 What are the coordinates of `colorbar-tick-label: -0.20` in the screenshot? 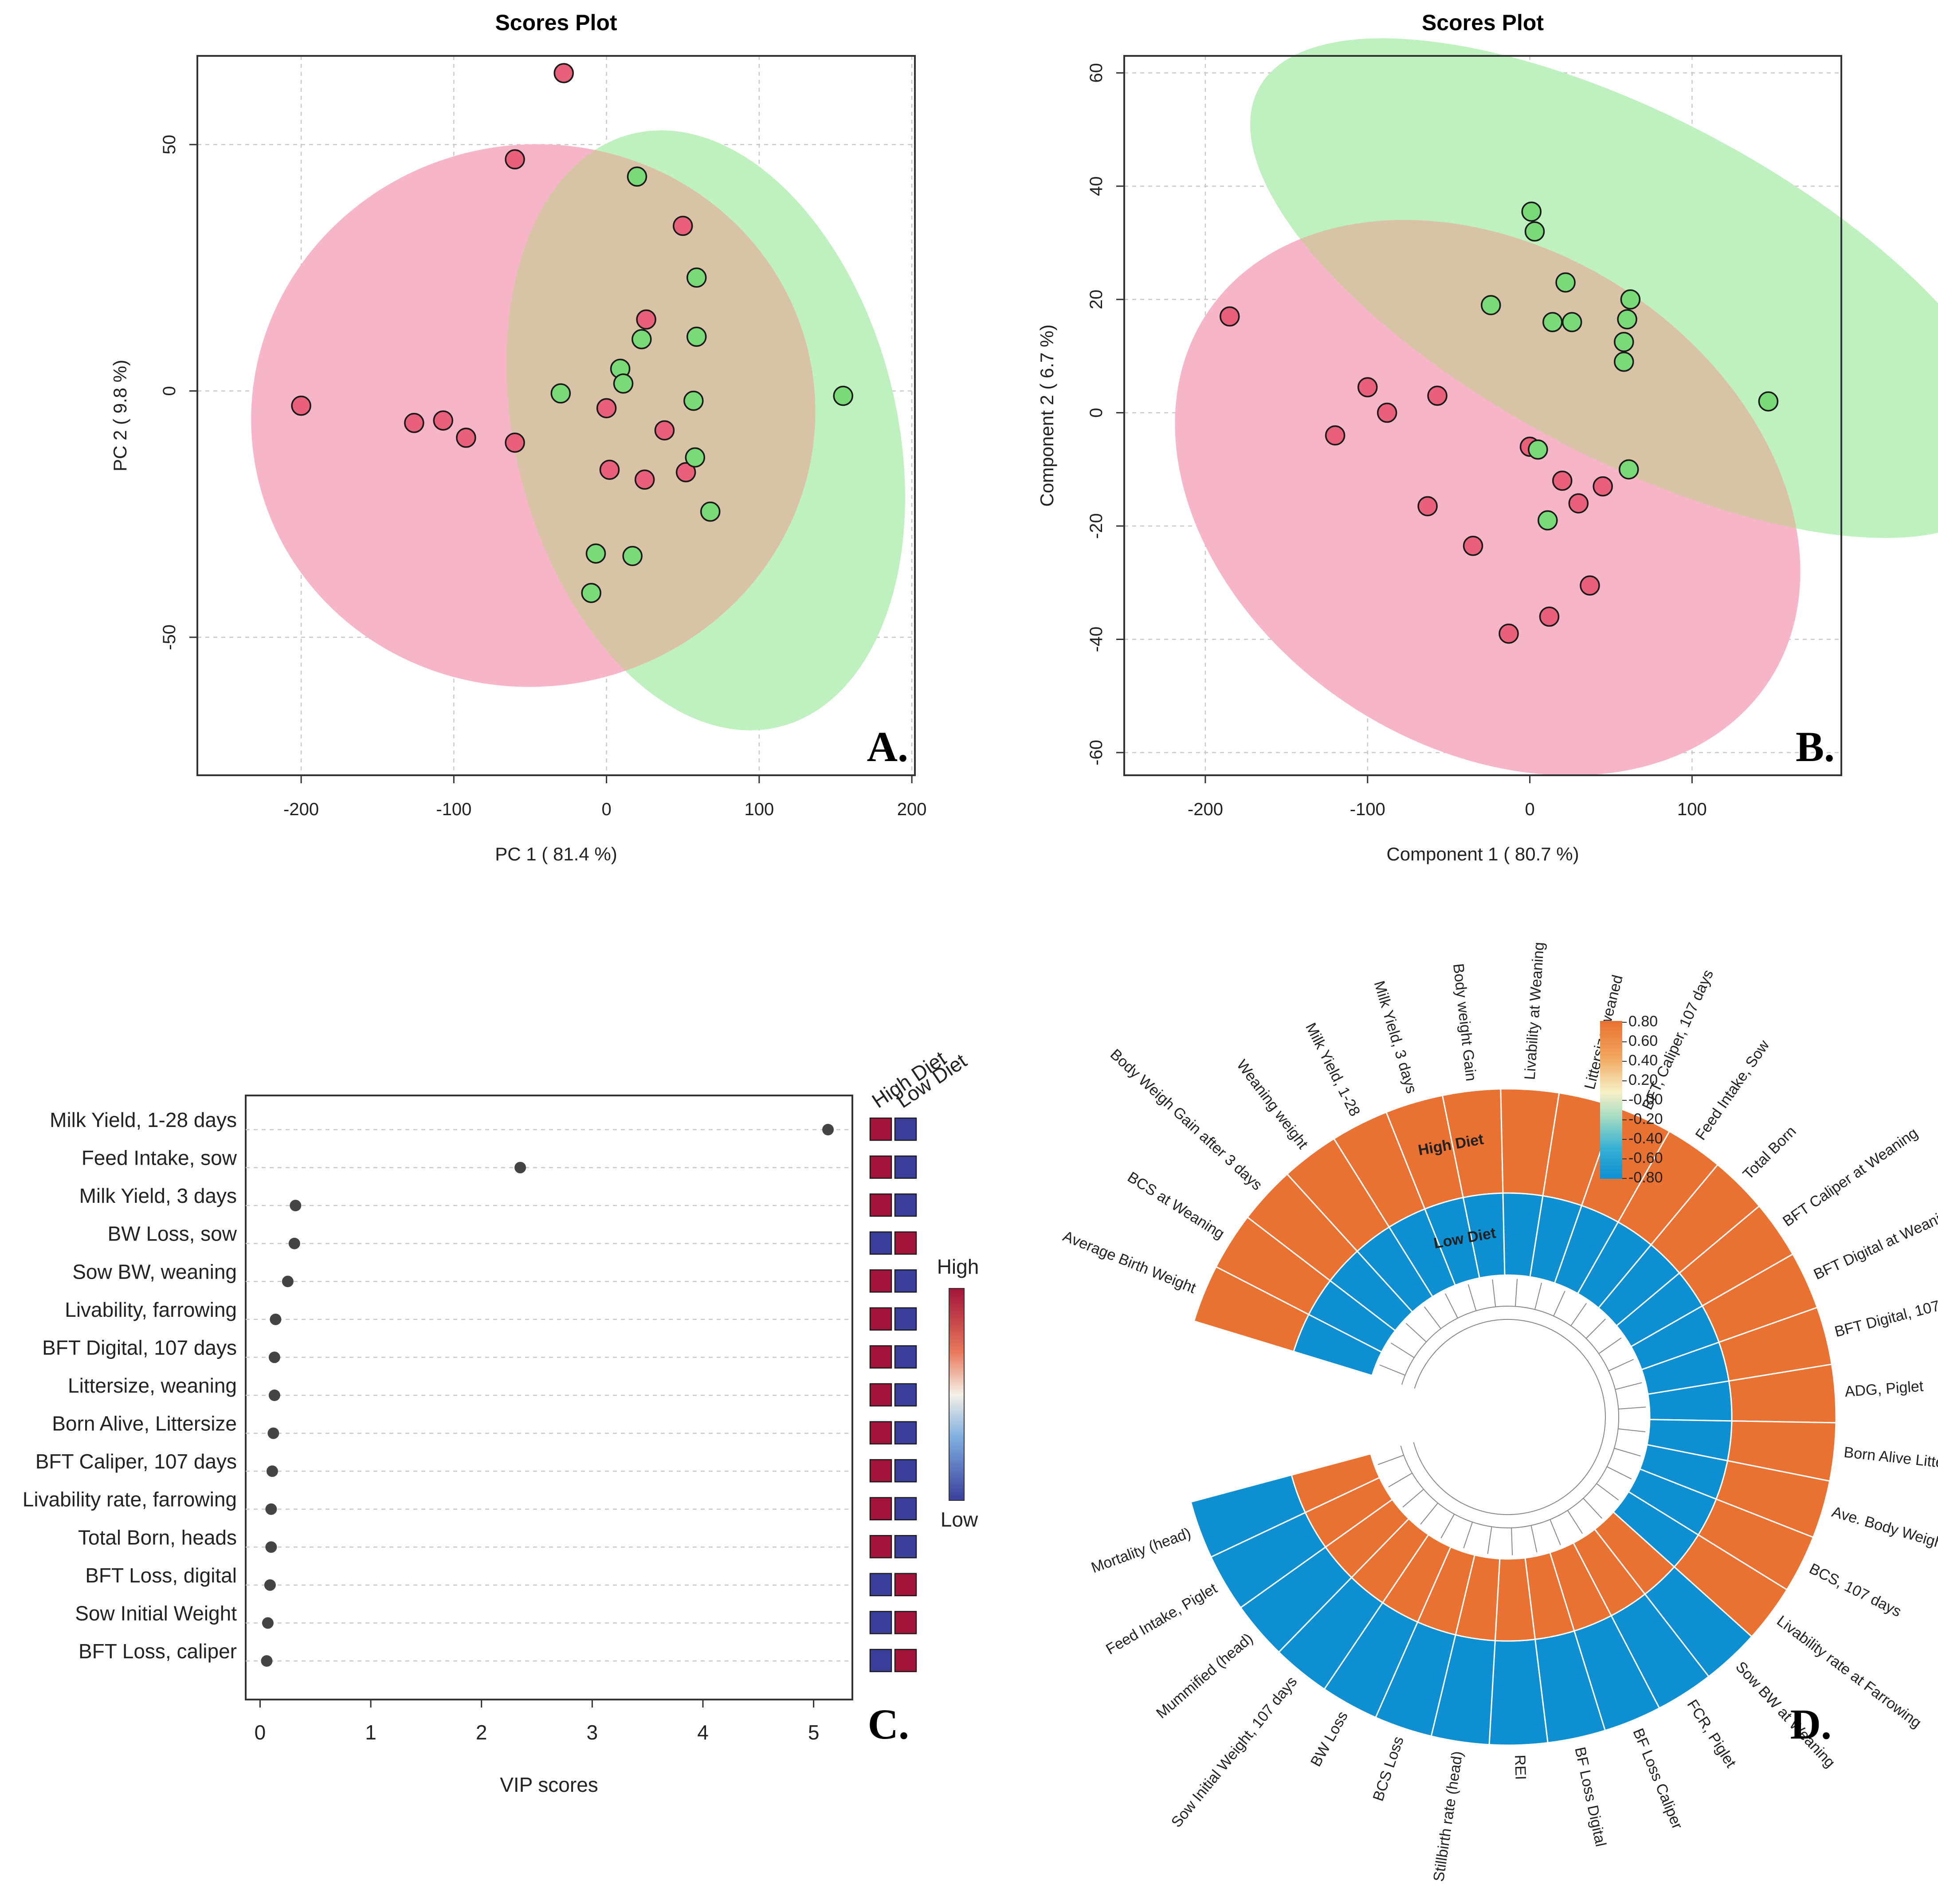 It's located at (1645, 1119).